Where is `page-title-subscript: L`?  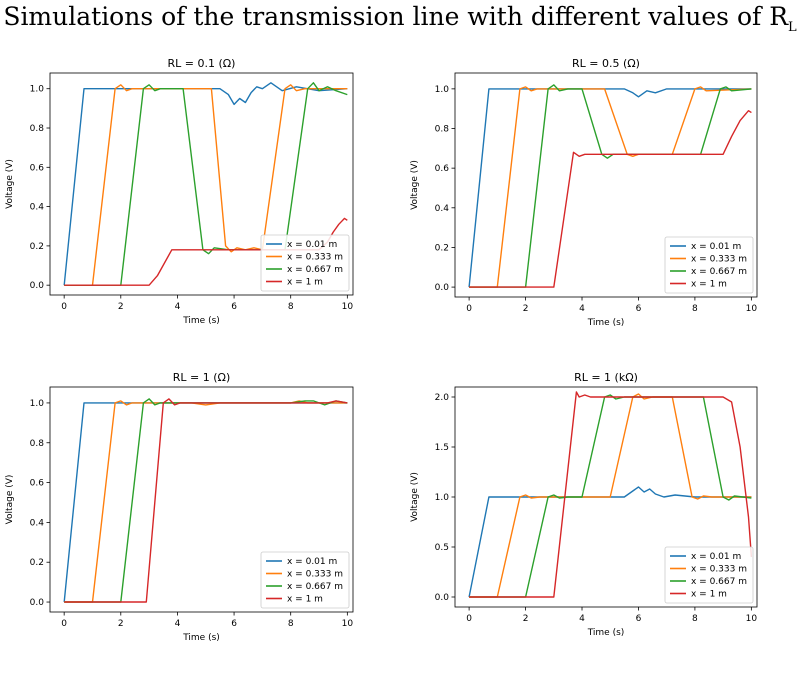 page-title-subscript: L is located at coordinates (792, 27).